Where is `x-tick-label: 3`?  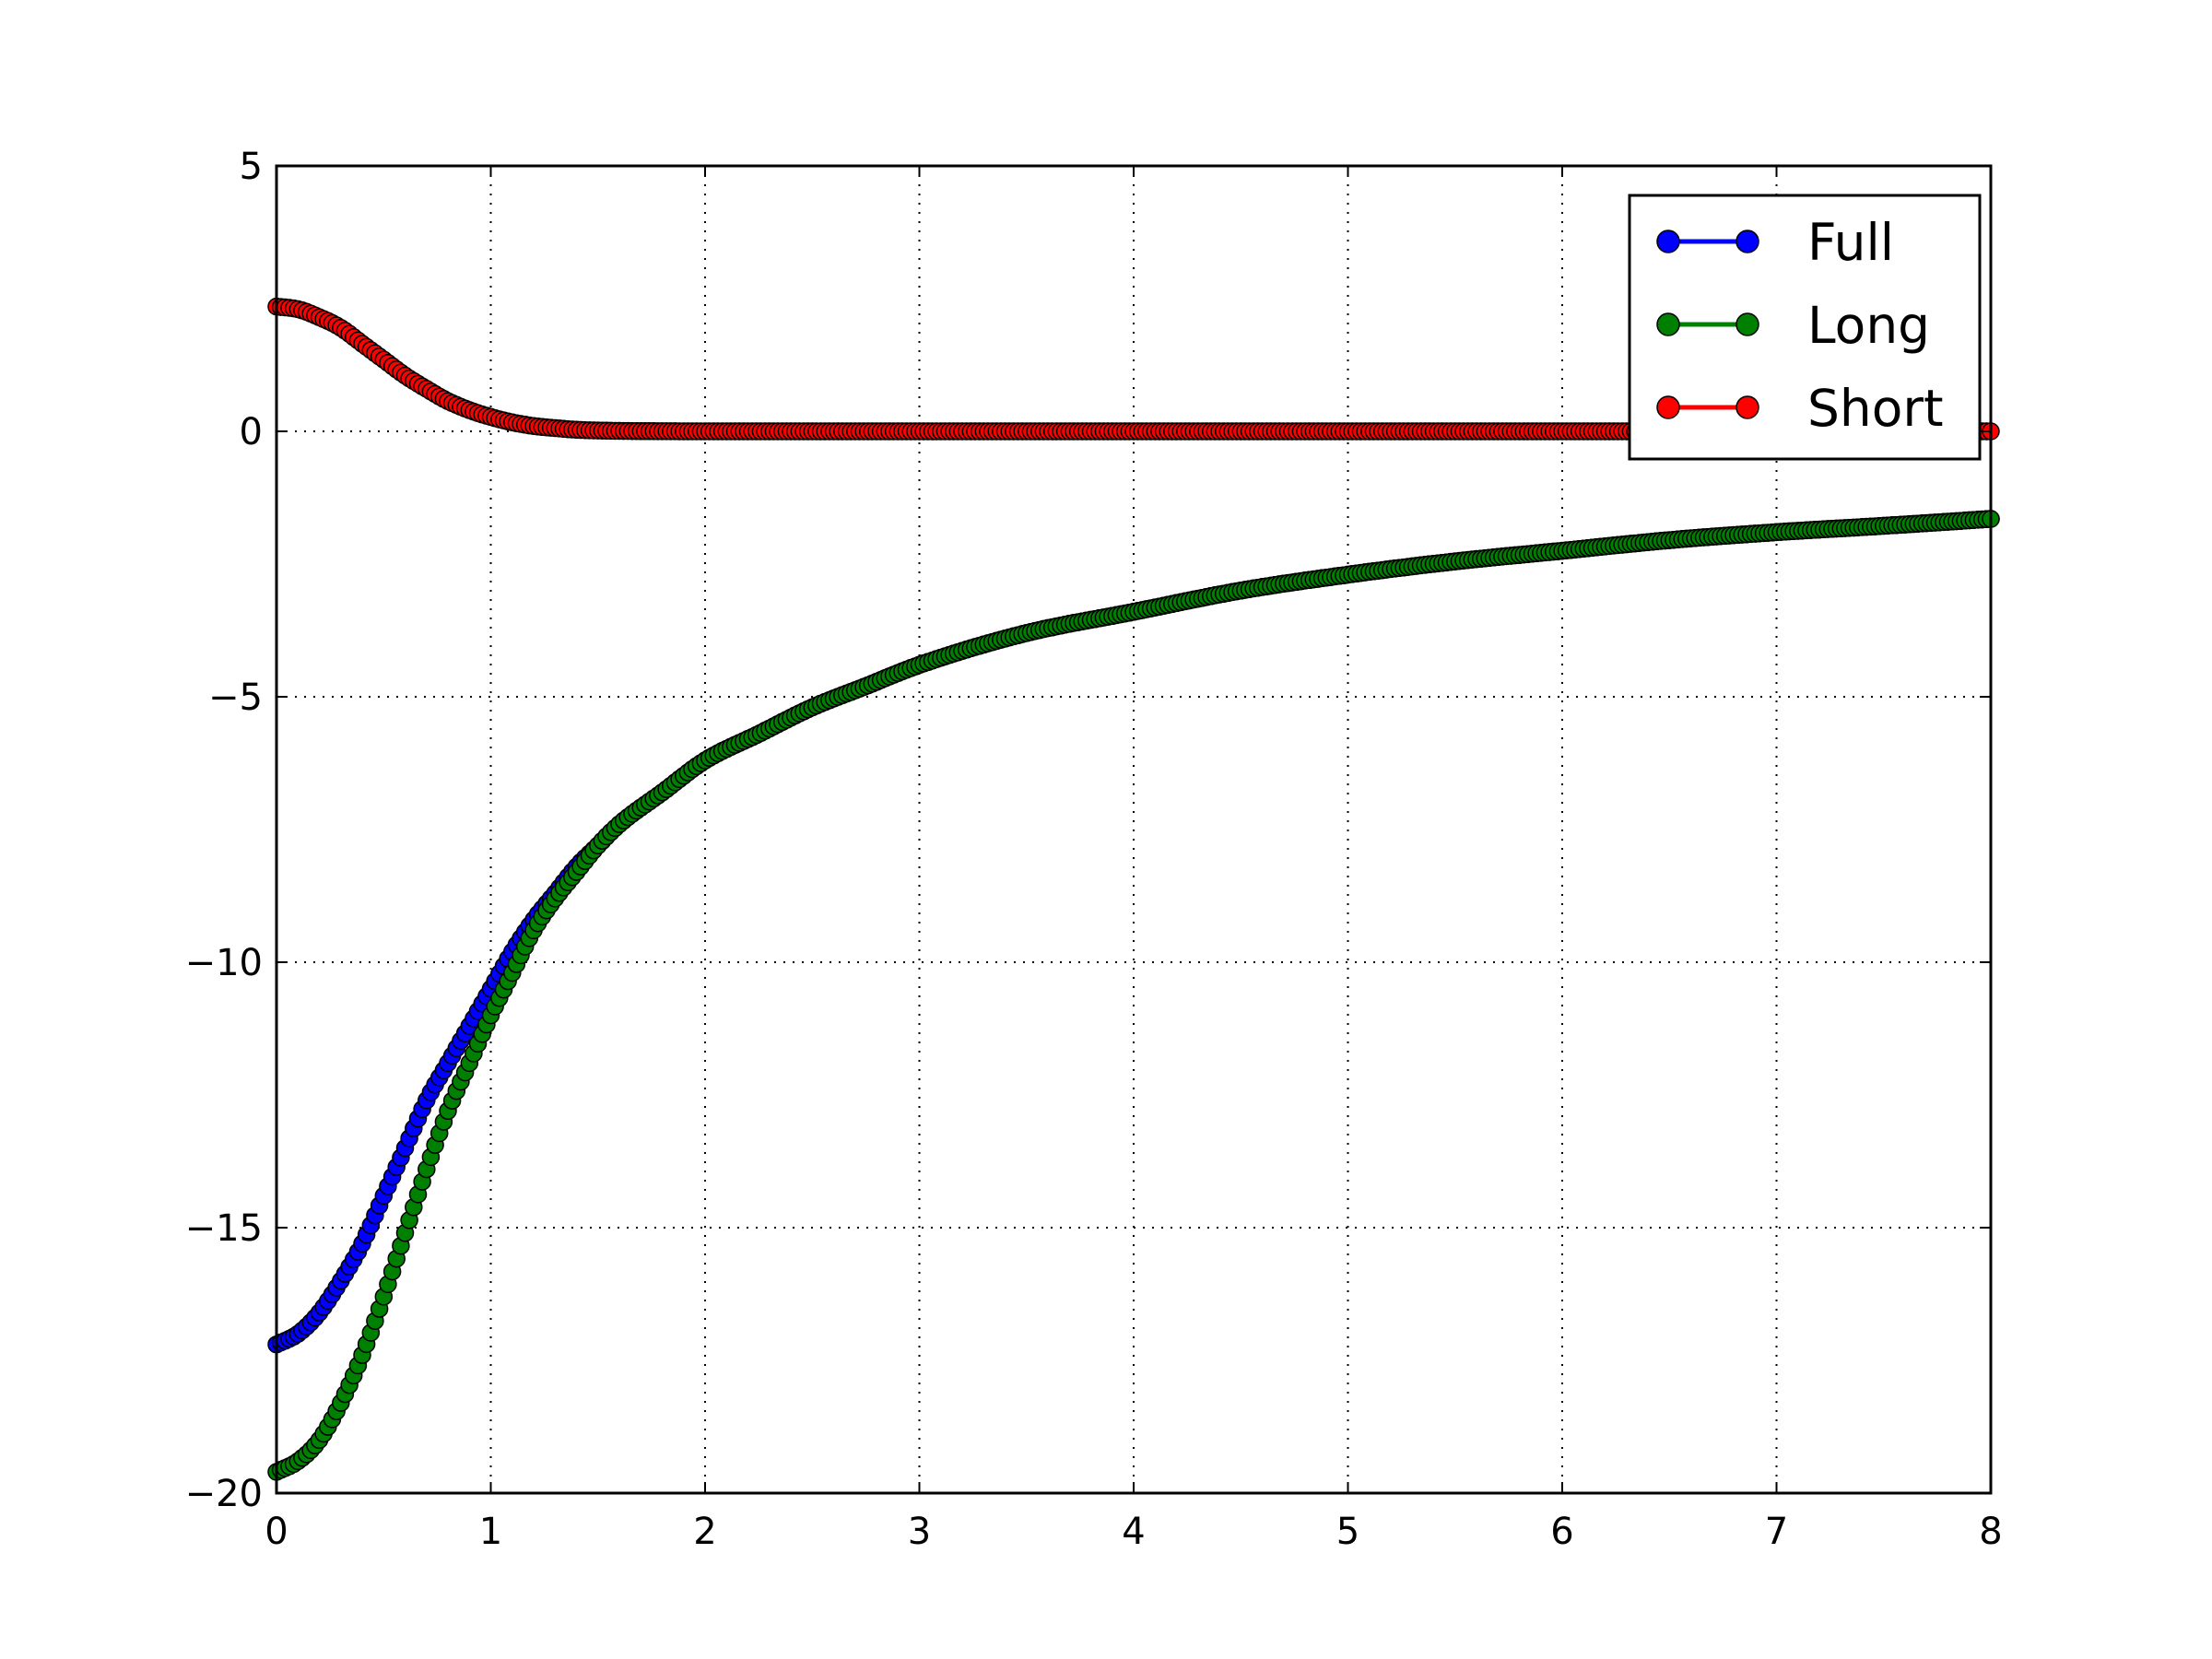 x-tick-label: 3 is located at coordinates (919, 1532).